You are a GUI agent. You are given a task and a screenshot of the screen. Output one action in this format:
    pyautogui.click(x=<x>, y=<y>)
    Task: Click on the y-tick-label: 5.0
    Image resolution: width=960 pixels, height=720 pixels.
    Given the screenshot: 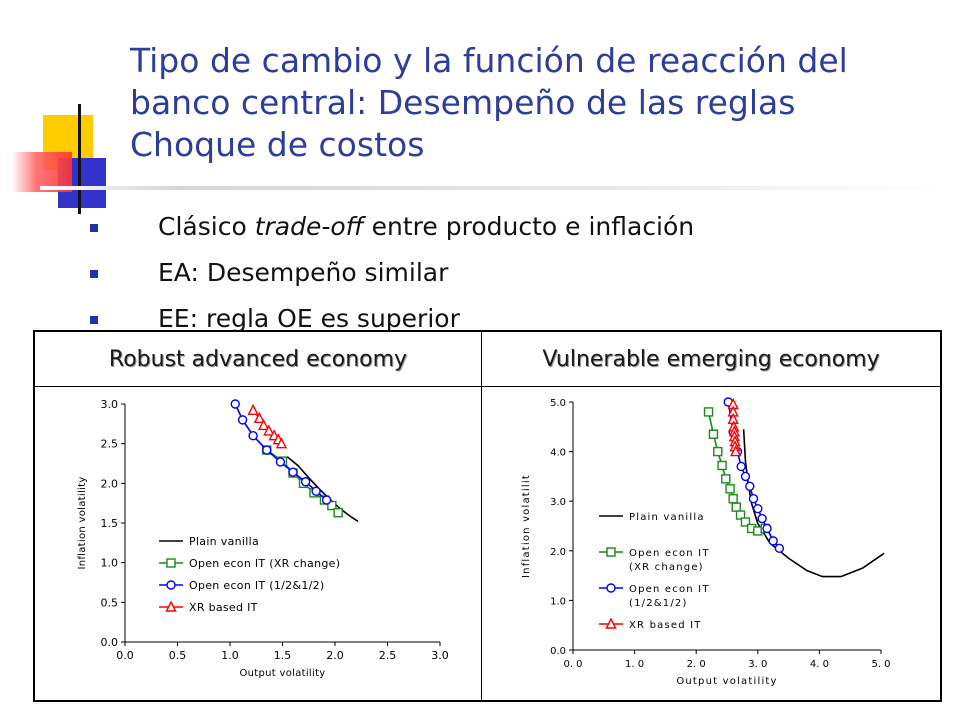 What is the action you would take?
    pyautogui.click(x=558, y=403)
    